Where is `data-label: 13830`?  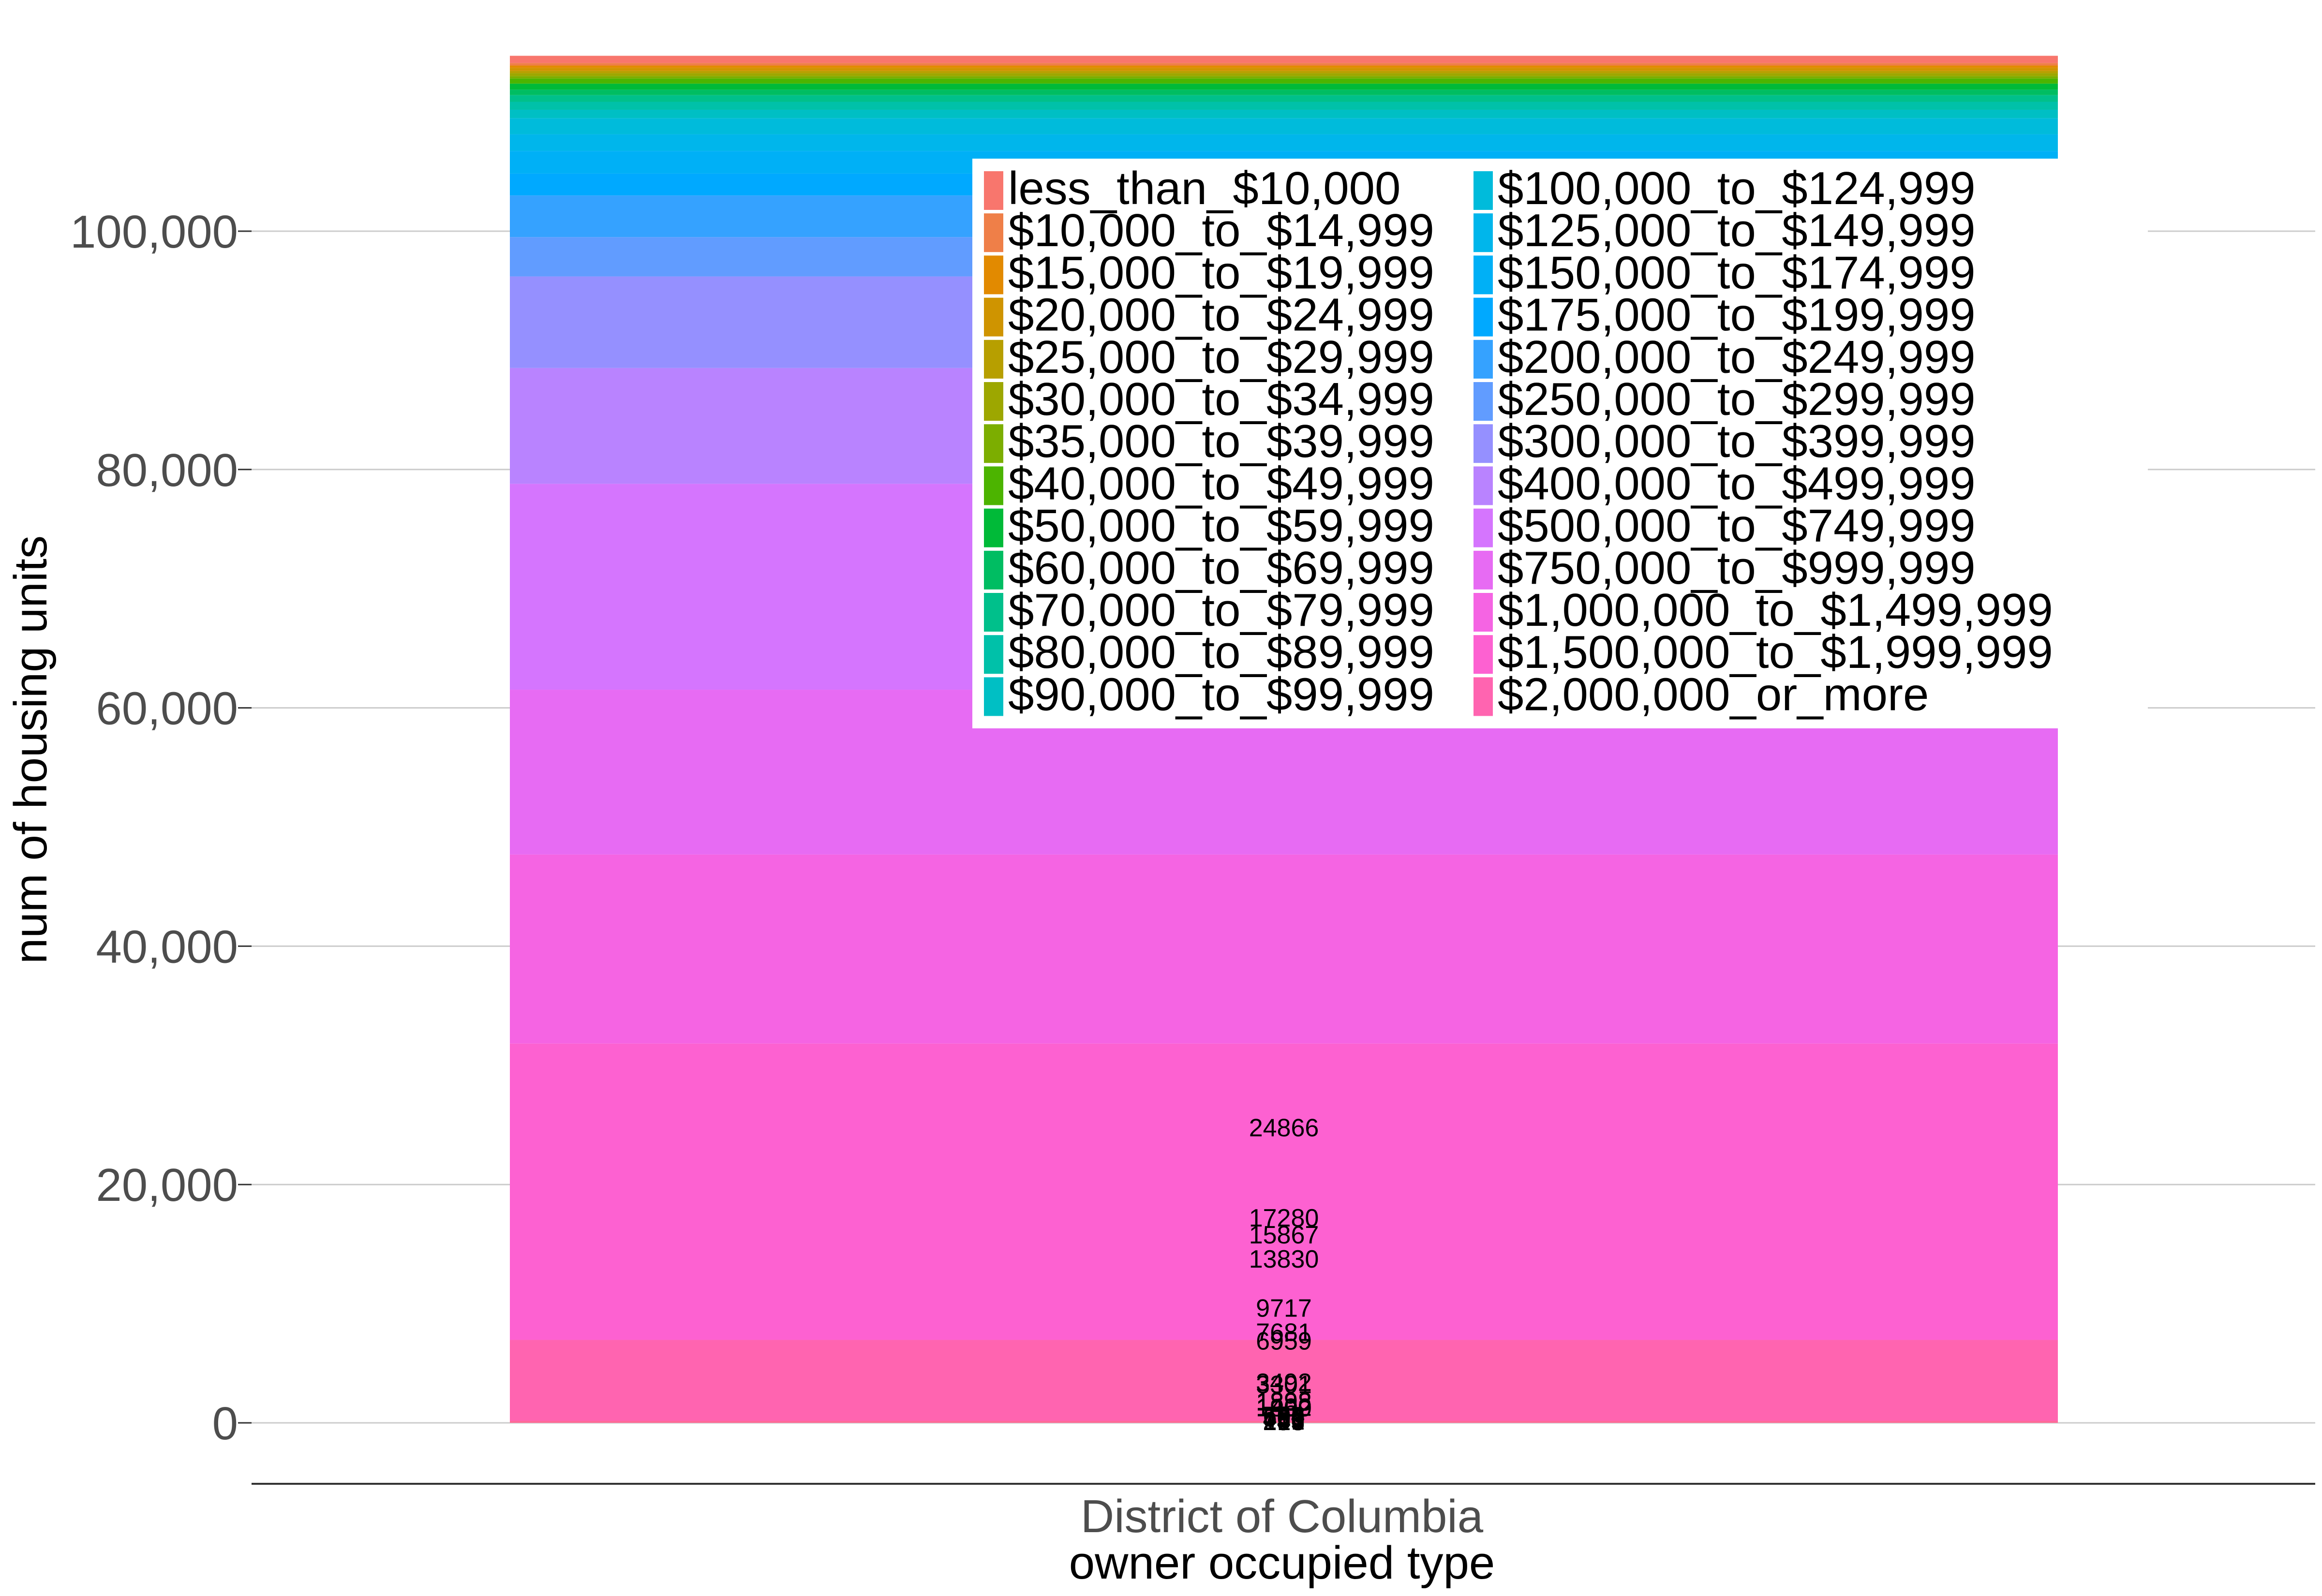 data-label: 13830 is located at coordinates (1284, 1259).